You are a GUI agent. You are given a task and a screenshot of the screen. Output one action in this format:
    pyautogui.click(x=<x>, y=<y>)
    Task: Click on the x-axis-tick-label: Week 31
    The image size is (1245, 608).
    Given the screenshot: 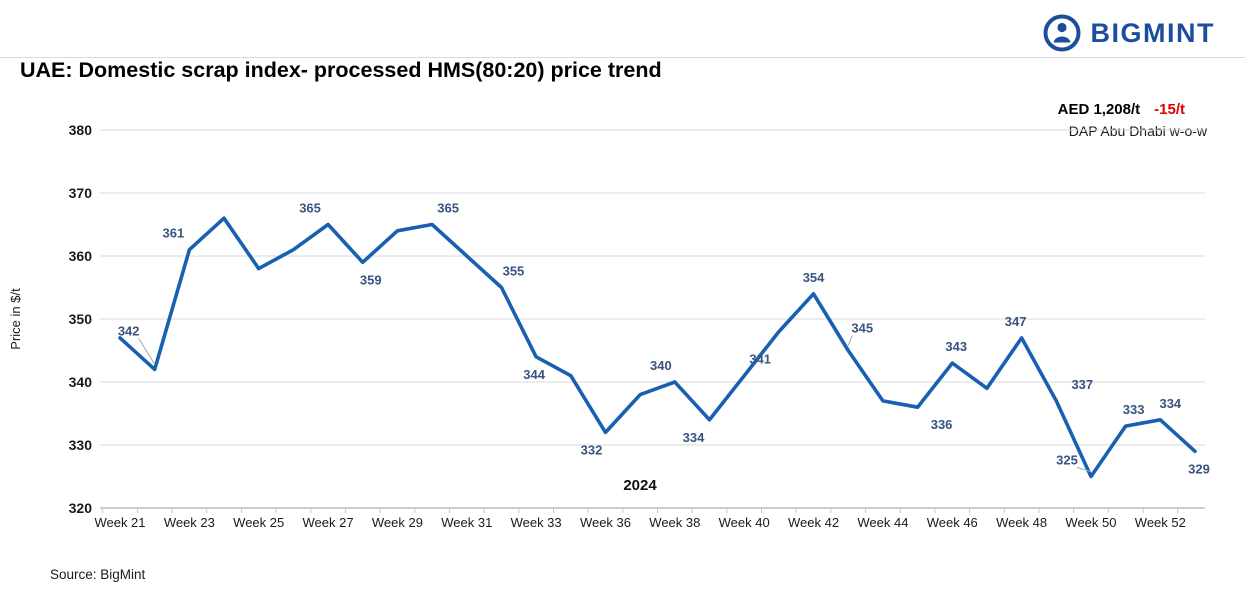 What is the action you would take?
    pyautogui.click(x=466, y=522)
    